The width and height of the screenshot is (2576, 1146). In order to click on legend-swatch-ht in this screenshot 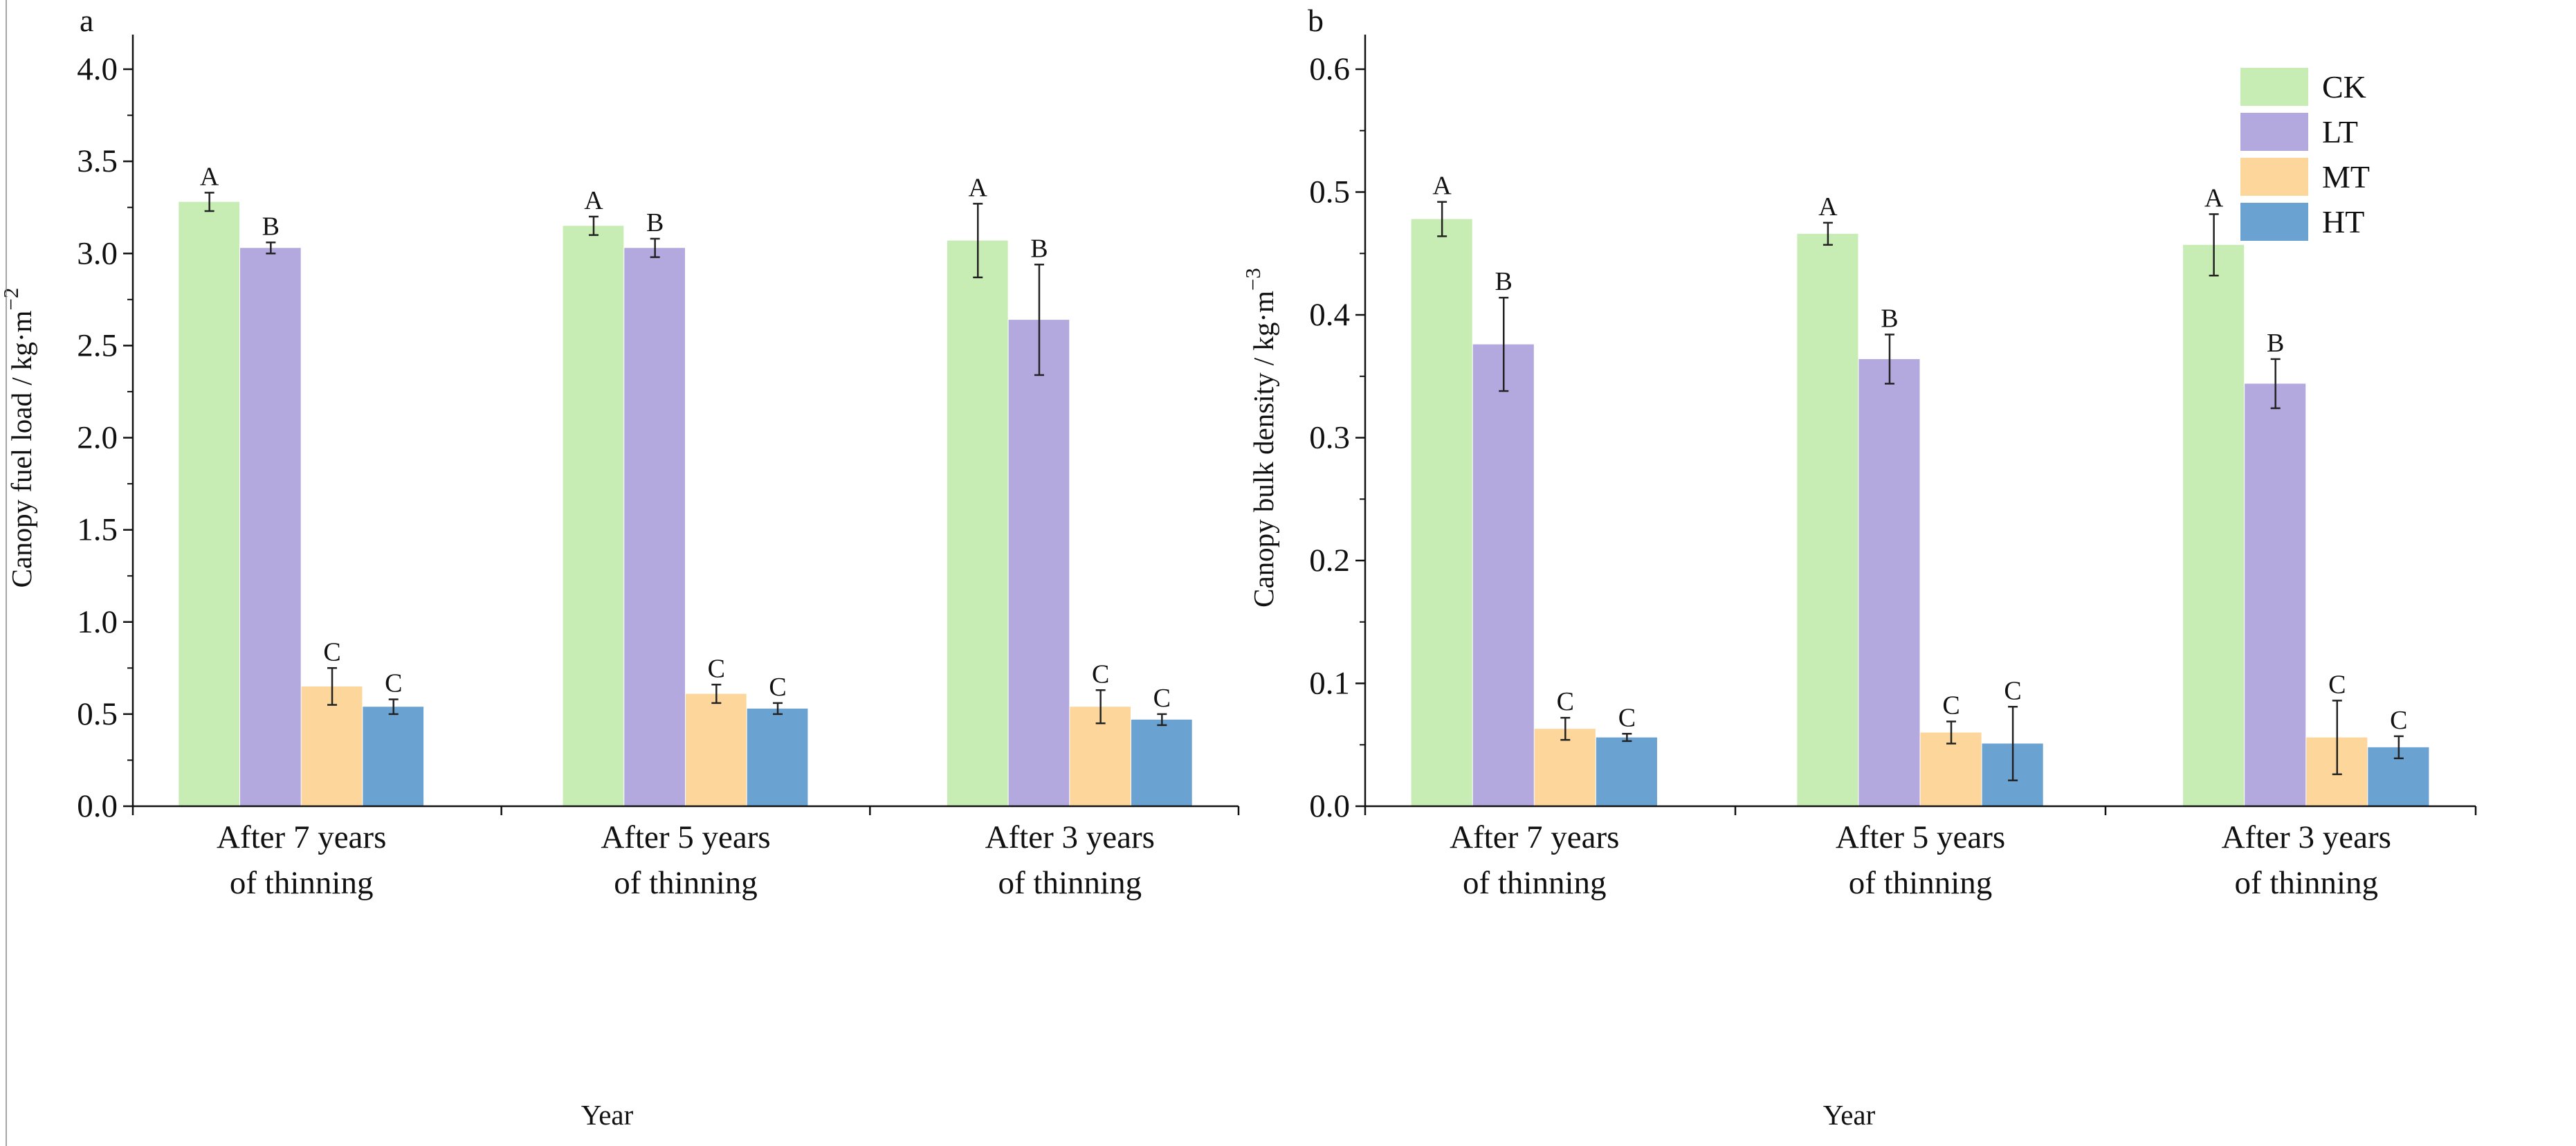, I will do `click(2274, 222)`.